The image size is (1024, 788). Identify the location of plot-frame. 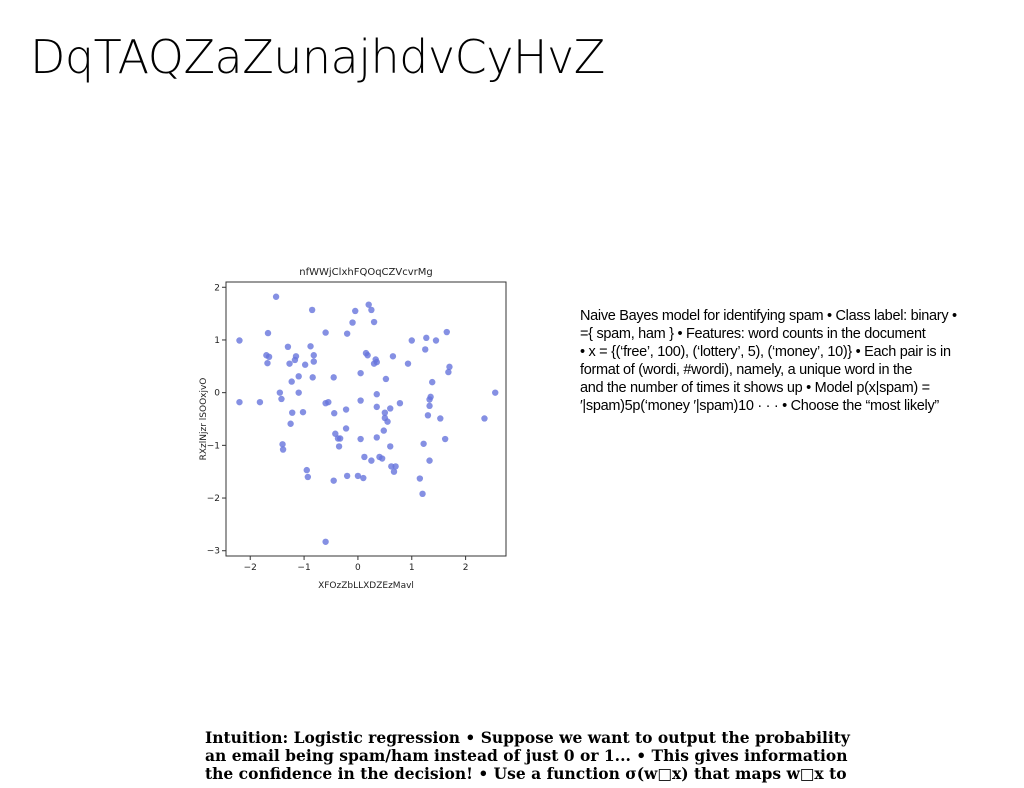
(366, 419).